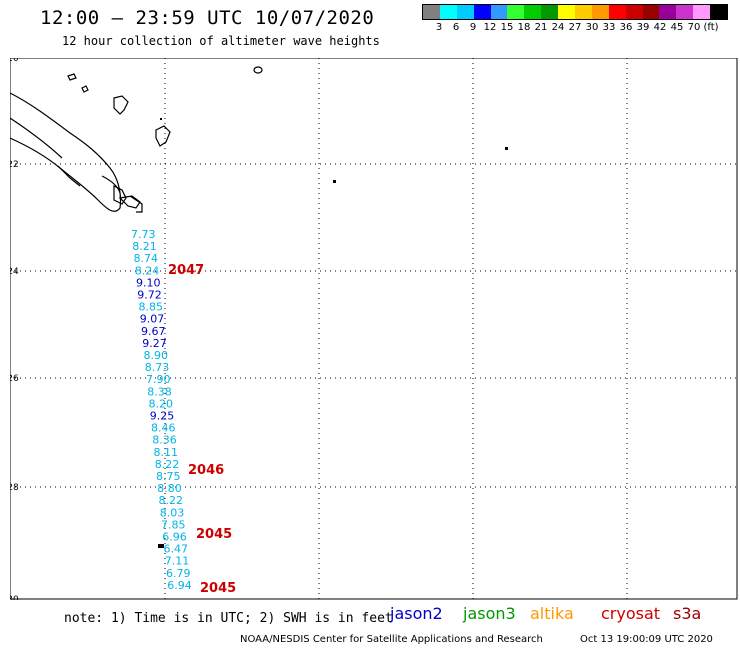  I want to click on pass-time-label: 2047, so click(186, 270).